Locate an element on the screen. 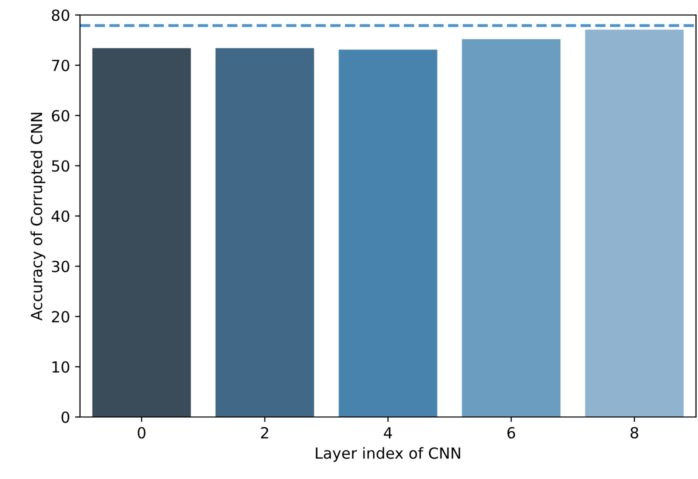 The image size is (698, 479). y-tick-label: 70 is located at coordinates (61, 66).